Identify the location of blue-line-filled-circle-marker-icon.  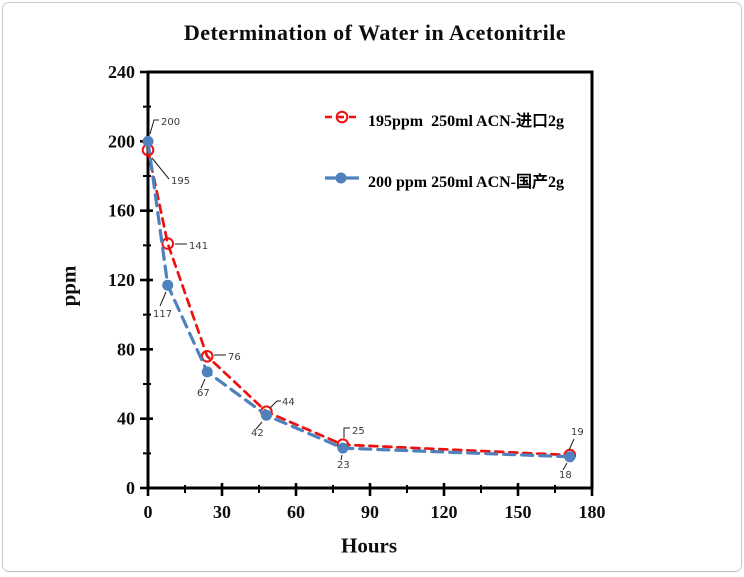
(343, 180).